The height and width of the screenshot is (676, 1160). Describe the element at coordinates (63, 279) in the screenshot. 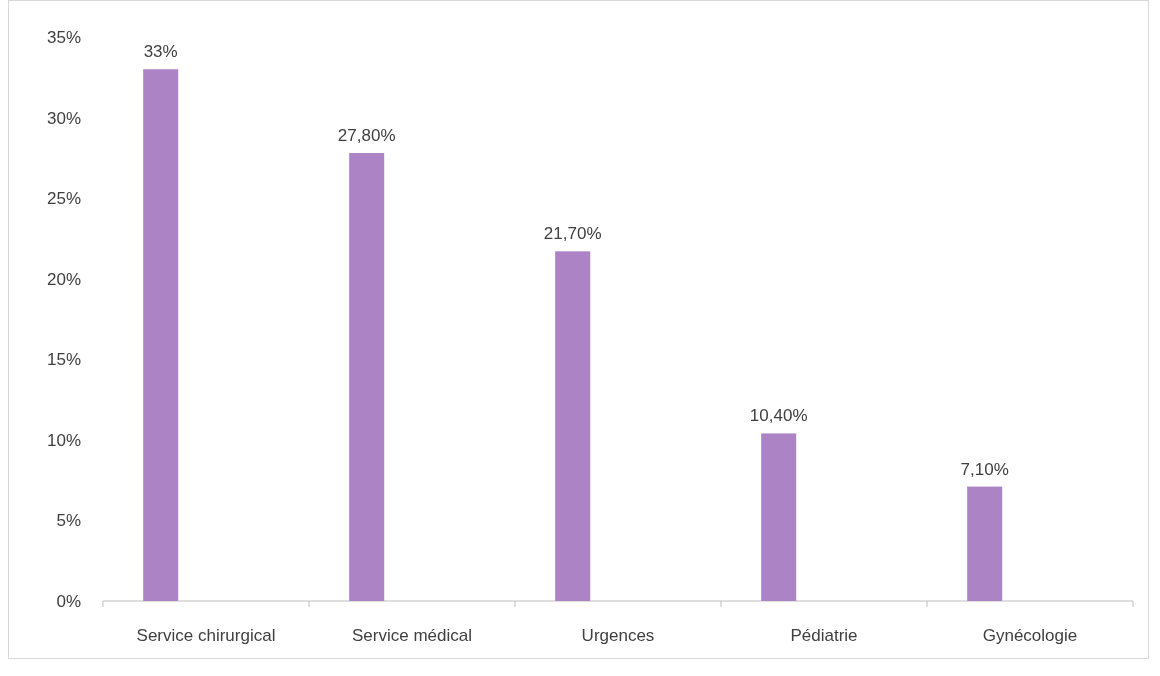

I see `y-tick-label: 20%` at that location.